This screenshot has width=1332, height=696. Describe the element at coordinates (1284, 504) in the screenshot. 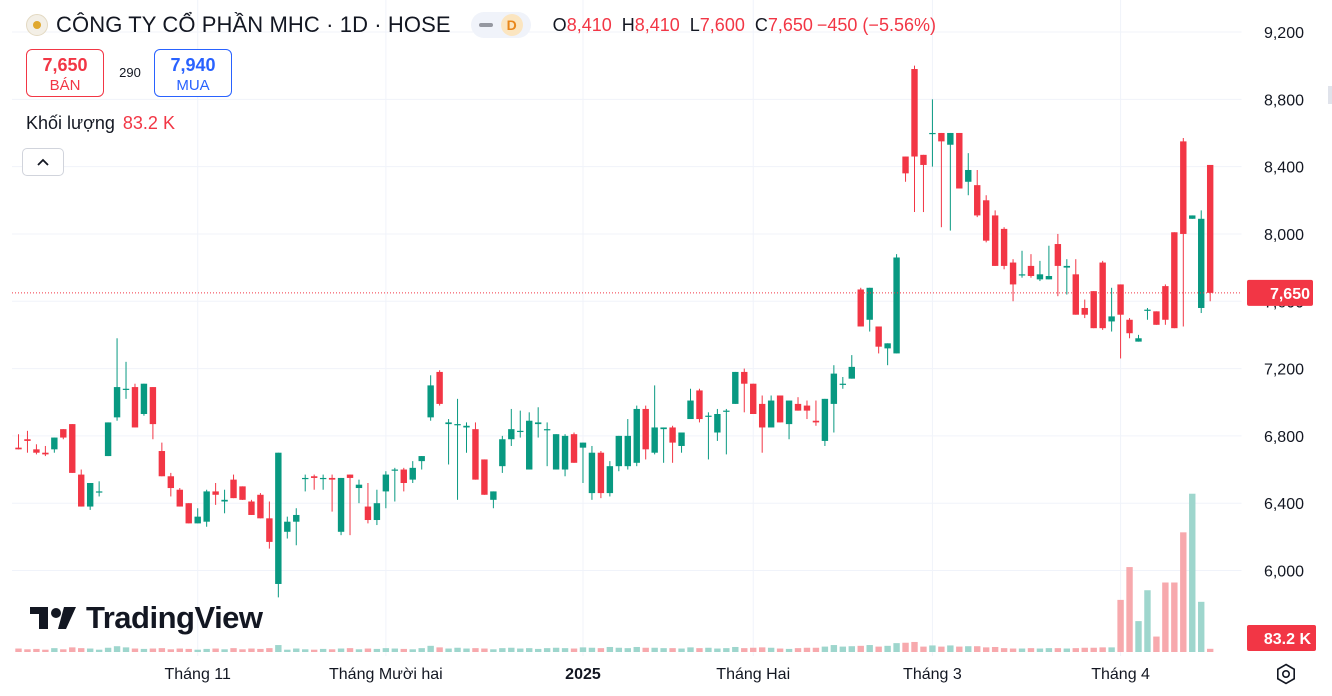

I see `price-tick-label: 6,400` at that location.